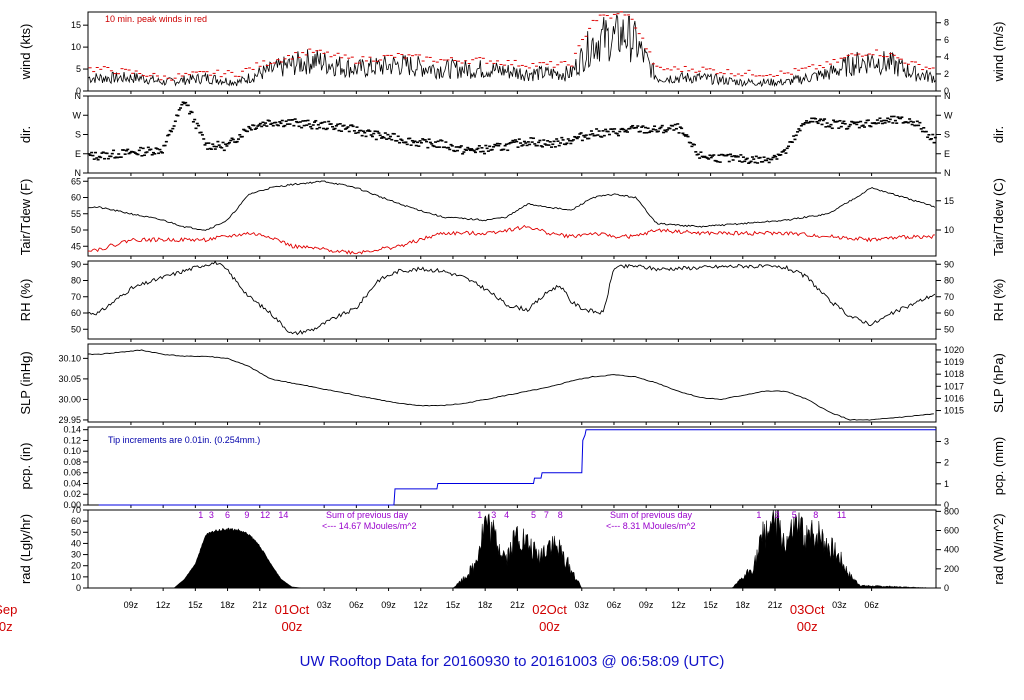  What do you see at coordinates (69, 358) in the screenshot?
I see `slp-ytick-left-label: 30.10` at bounding box center [69, 358].